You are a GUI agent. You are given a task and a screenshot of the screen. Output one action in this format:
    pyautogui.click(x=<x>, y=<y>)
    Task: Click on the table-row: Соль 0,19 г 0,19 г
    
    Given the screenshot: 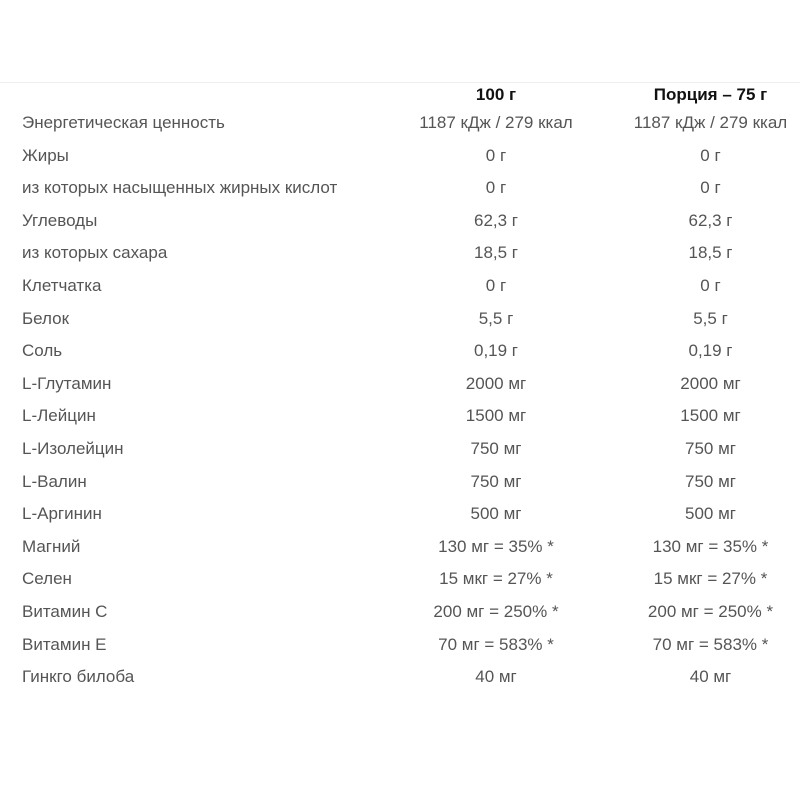 What is the action you would take?
    pyautogui.click(x=411, y=351)
    